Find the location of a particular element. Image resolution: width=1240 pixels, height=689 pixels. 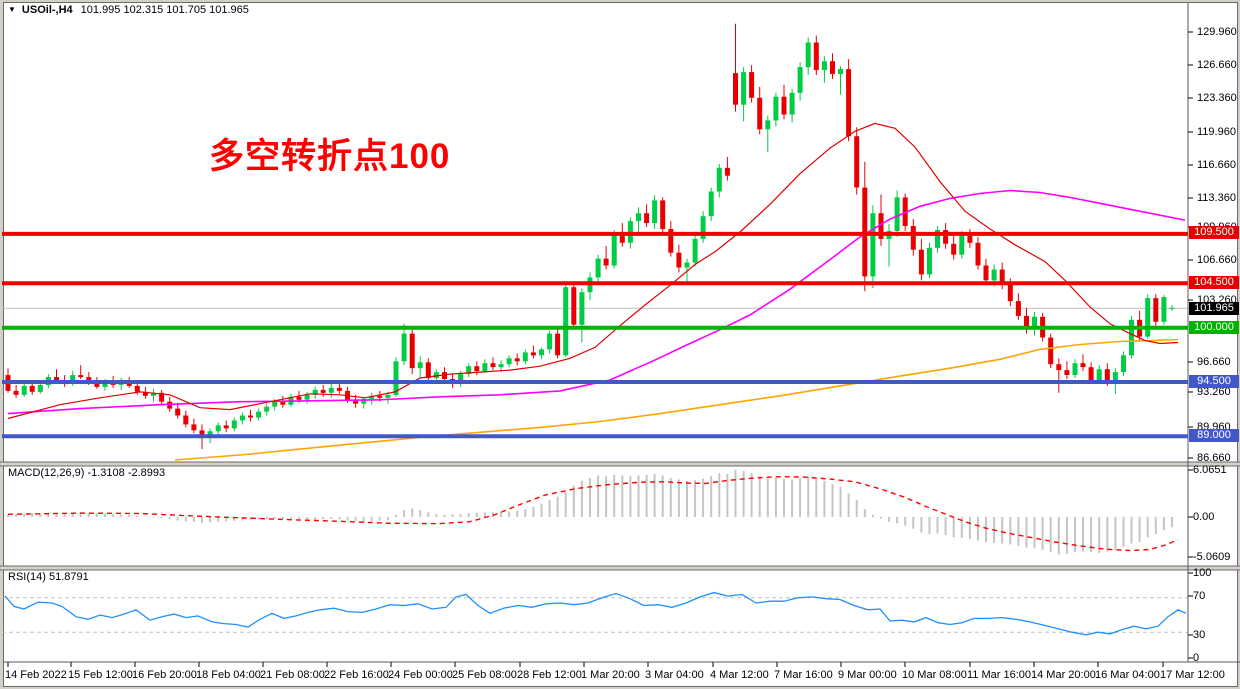

ohlc-values: 101.995 102.315 101.705 101.965 is located at coordinates (164, 10).